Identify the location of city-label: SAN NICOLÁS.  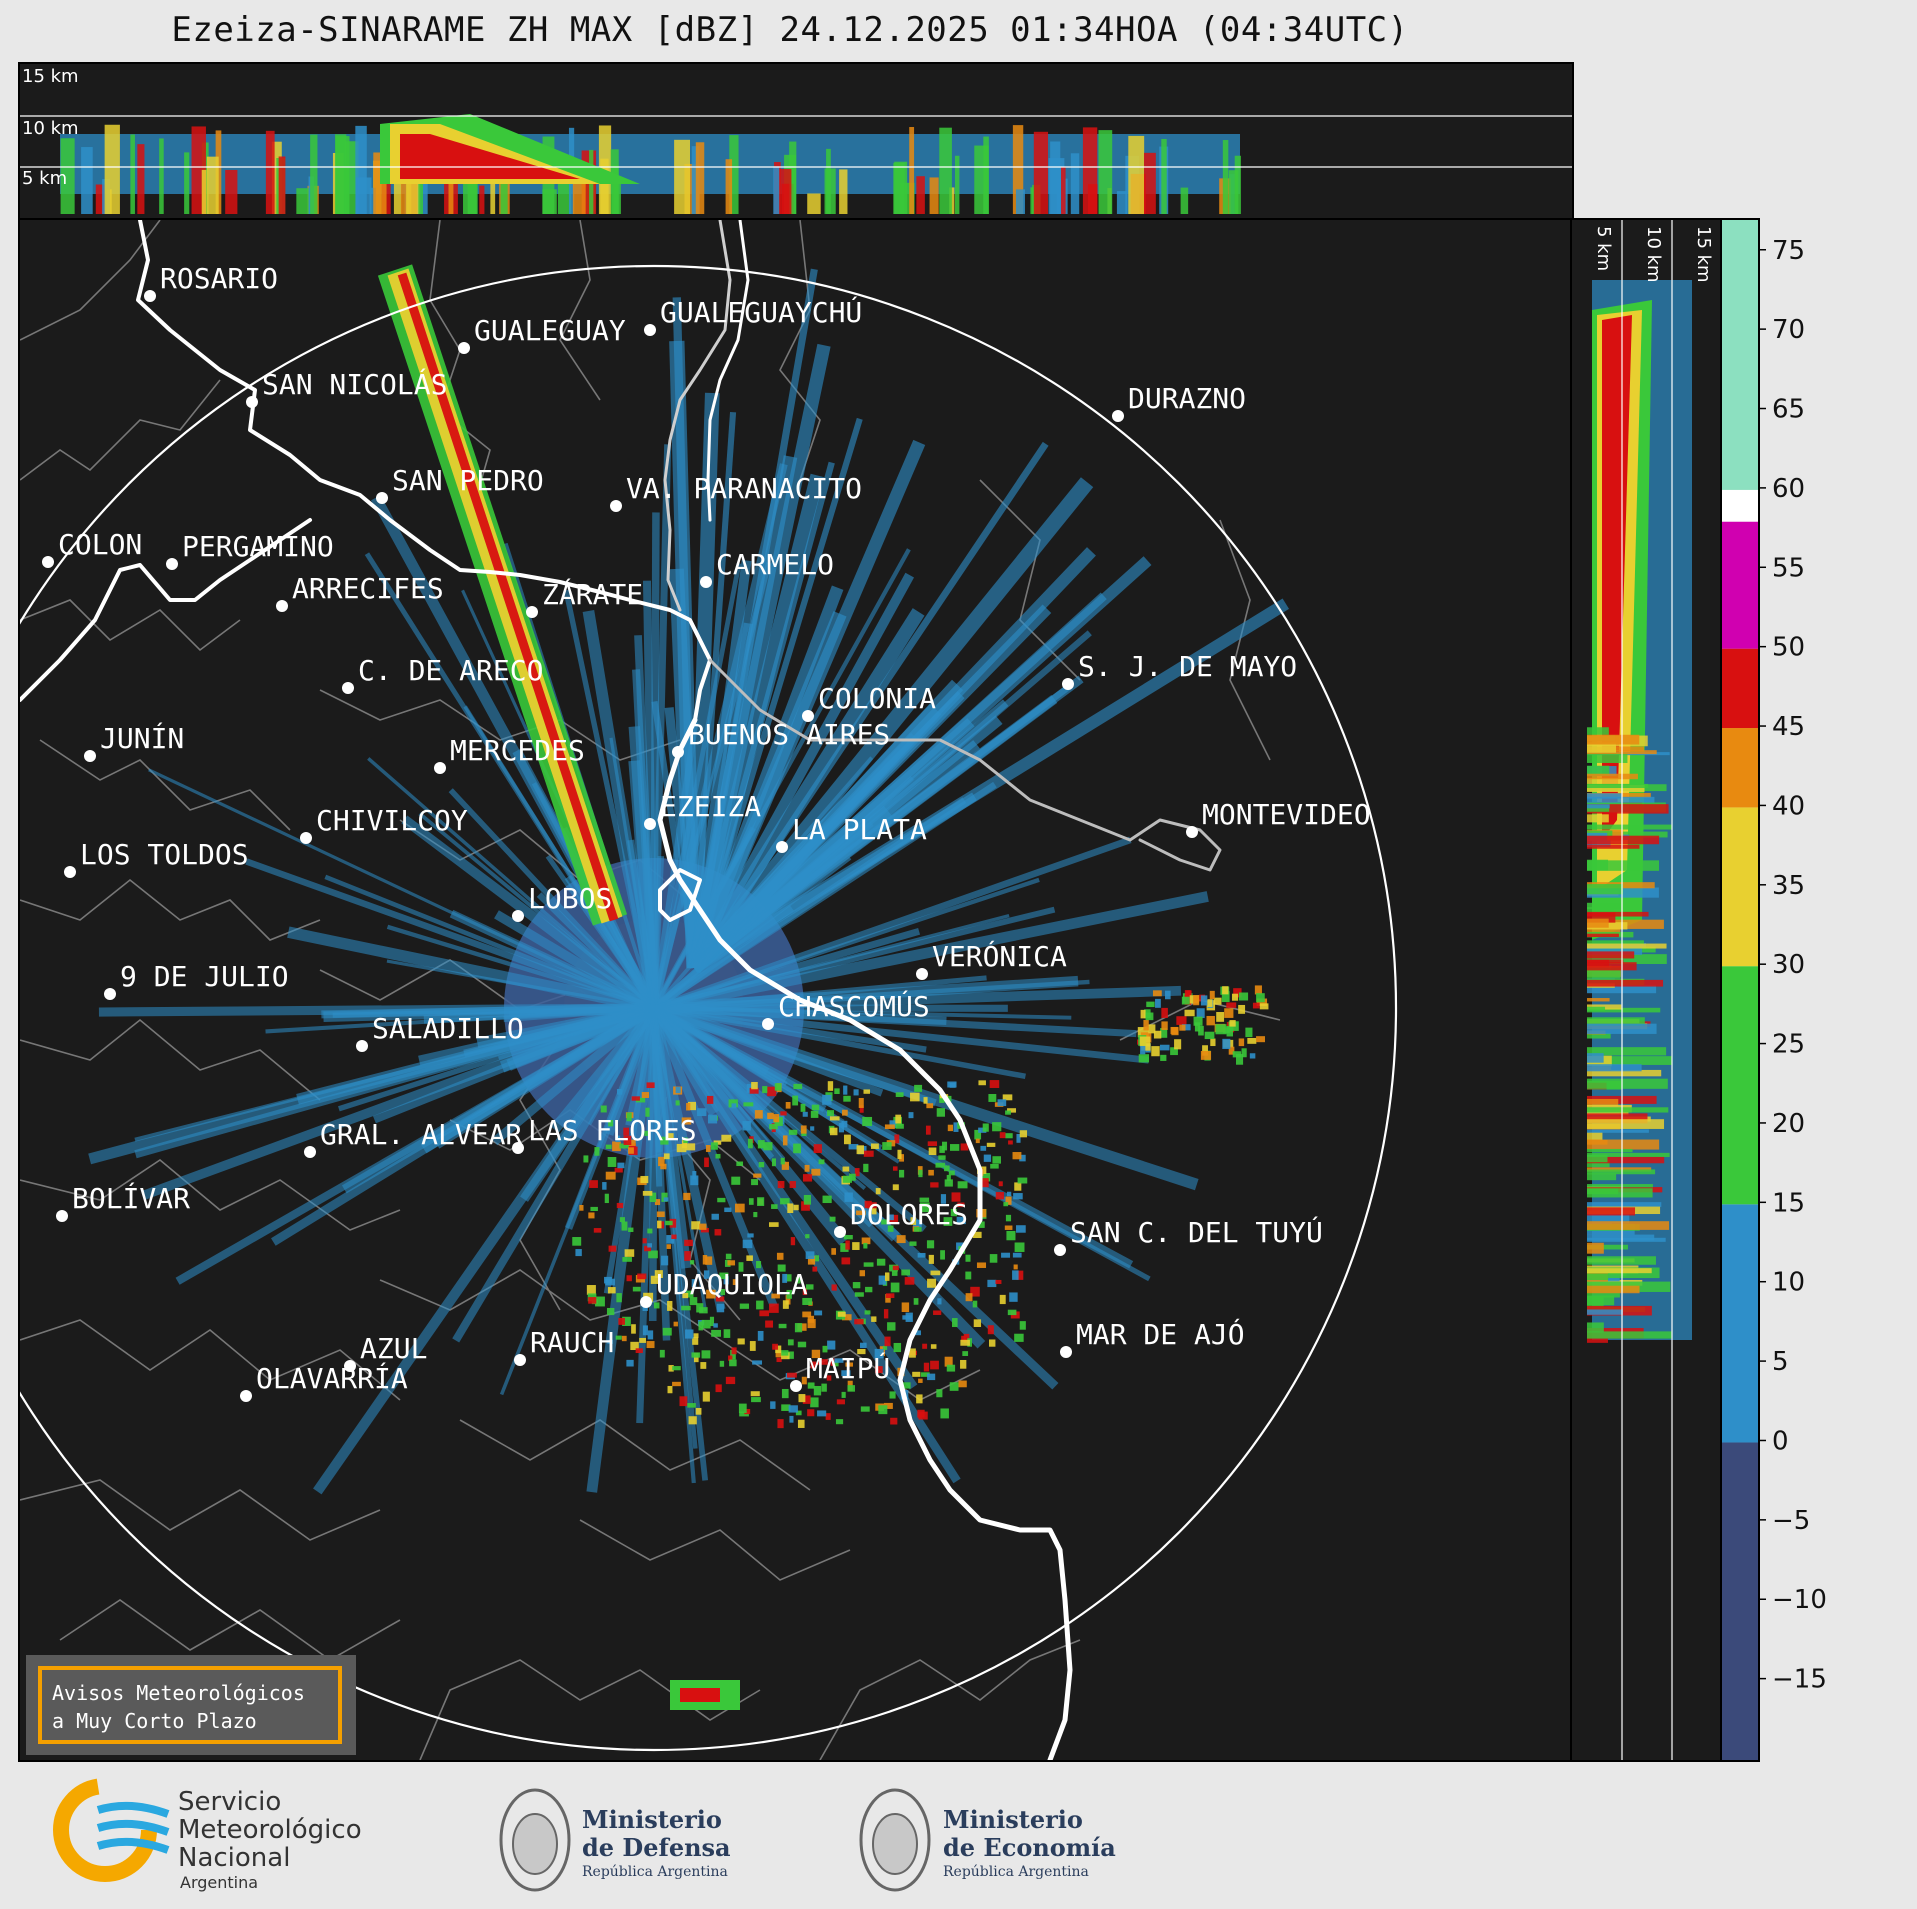
(354, 384).